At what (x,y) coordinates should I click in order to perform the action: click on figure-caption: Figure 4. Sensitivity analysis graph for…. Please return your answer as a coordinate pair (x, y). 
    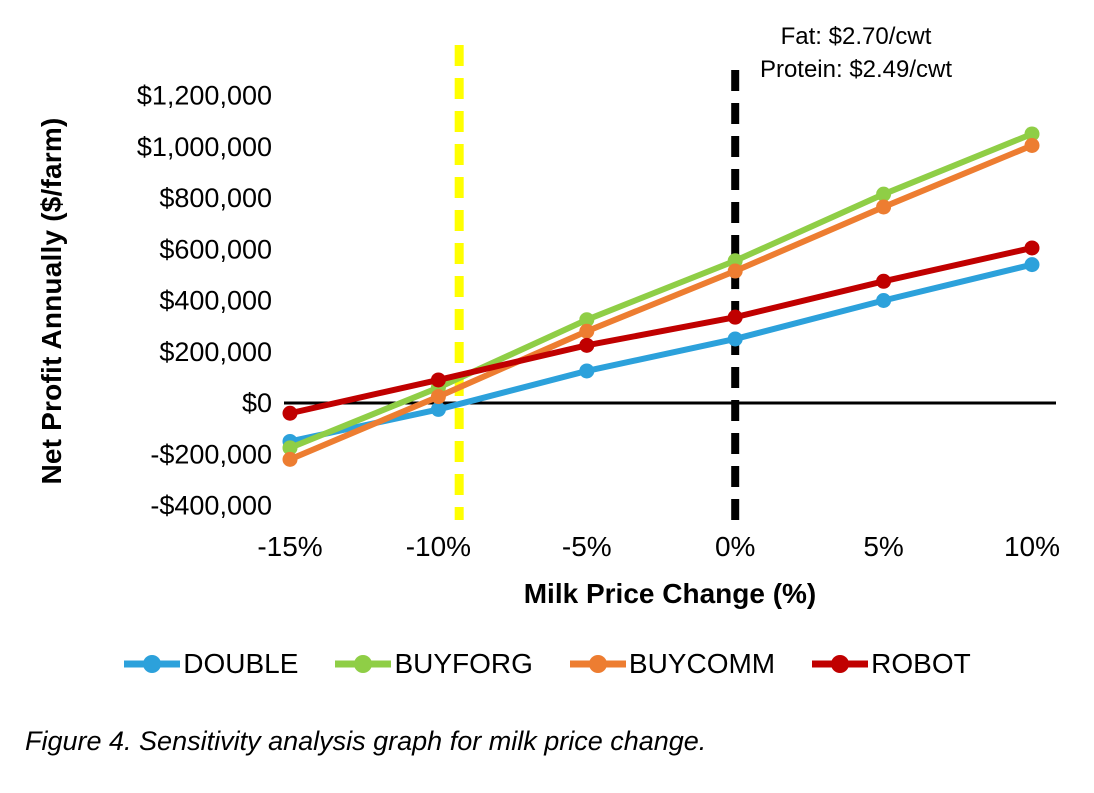
    Looking at the image, I should click on (366, 741).